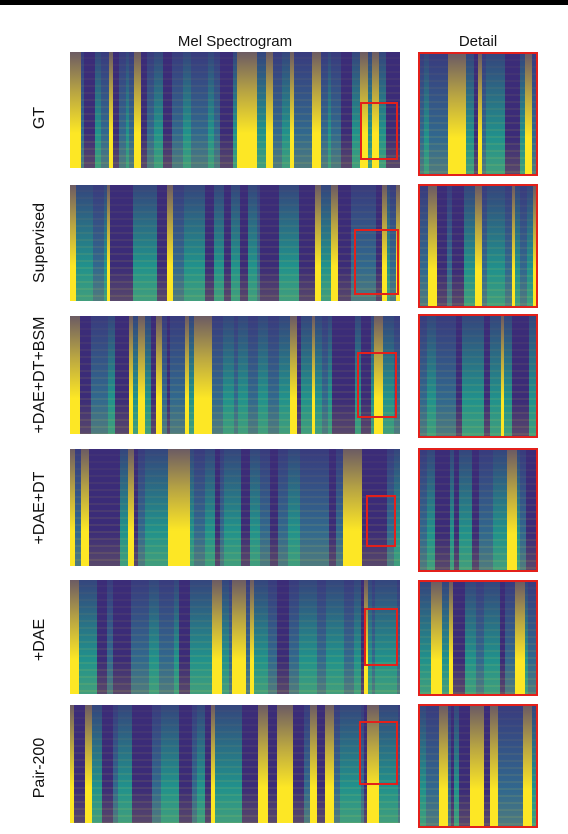 The image size is (568, 834). Describe the element at coordinates (478, 510) in the screenshot. I see `detail-panel-dae-dt` at that location.